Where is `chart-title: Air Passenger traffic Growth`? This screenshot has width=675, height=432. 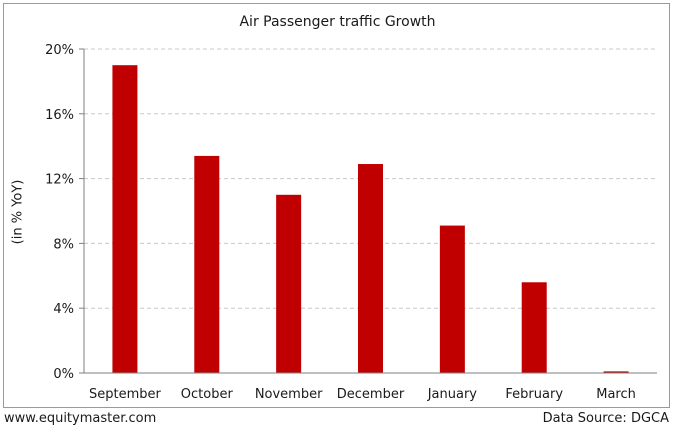
chart-title: Air Passenger traffic Growth is located at coordinates (337, 22).